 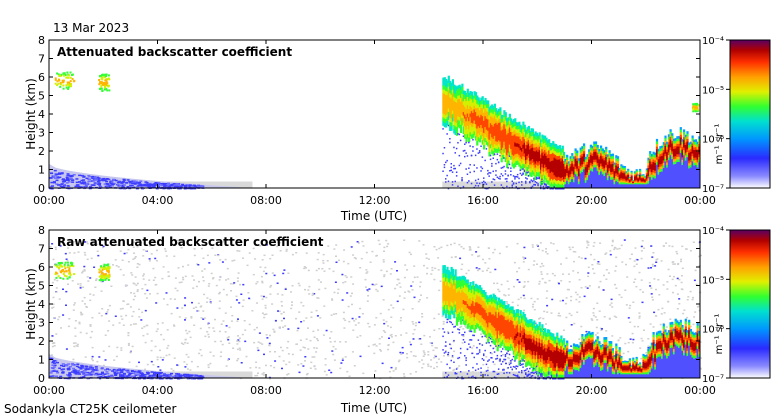 What do you see at coordinates (59, 79) in the screenshot?
I see `cloud-pixel` at bounding box center [59, 79].